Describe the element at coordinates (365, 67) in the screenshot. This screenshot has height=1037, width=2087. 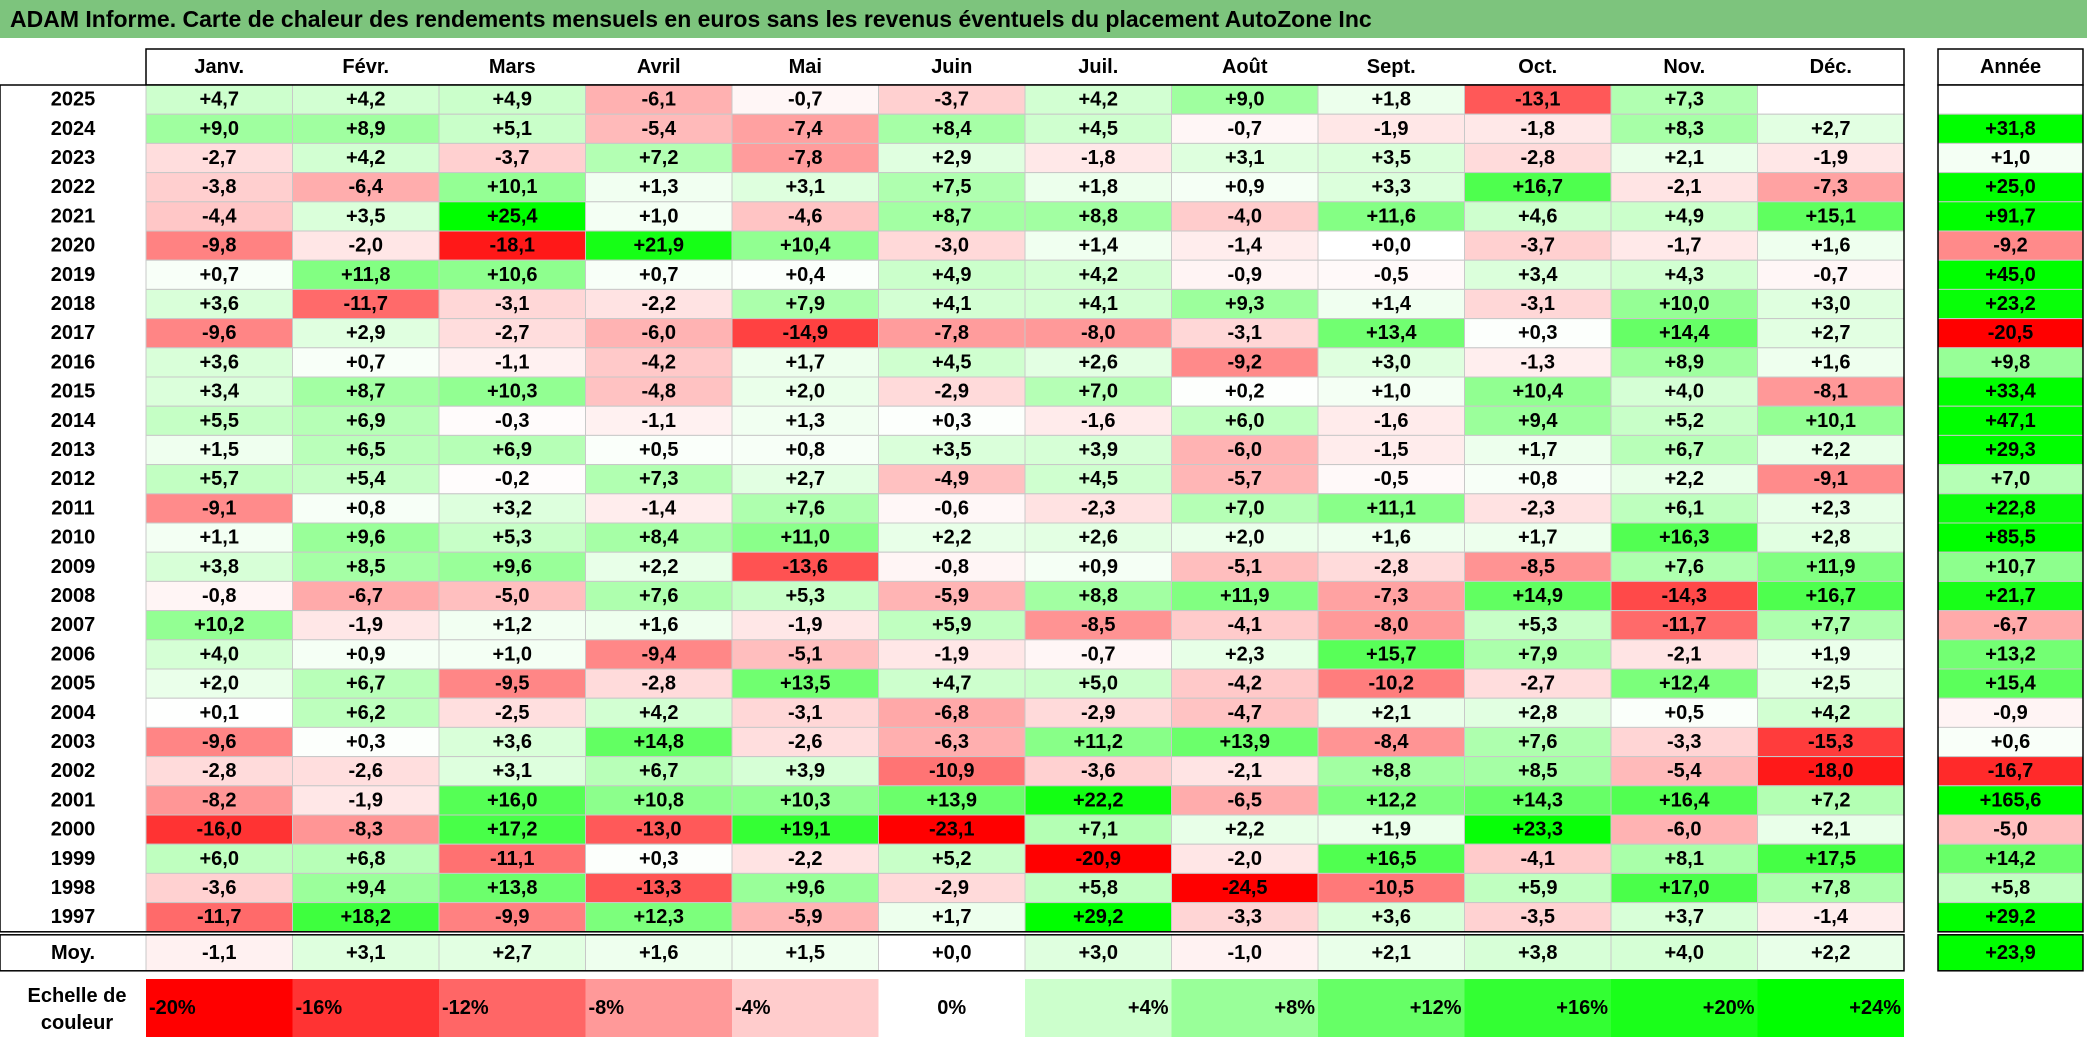
I see `month-header-2: Févr.` at that location.